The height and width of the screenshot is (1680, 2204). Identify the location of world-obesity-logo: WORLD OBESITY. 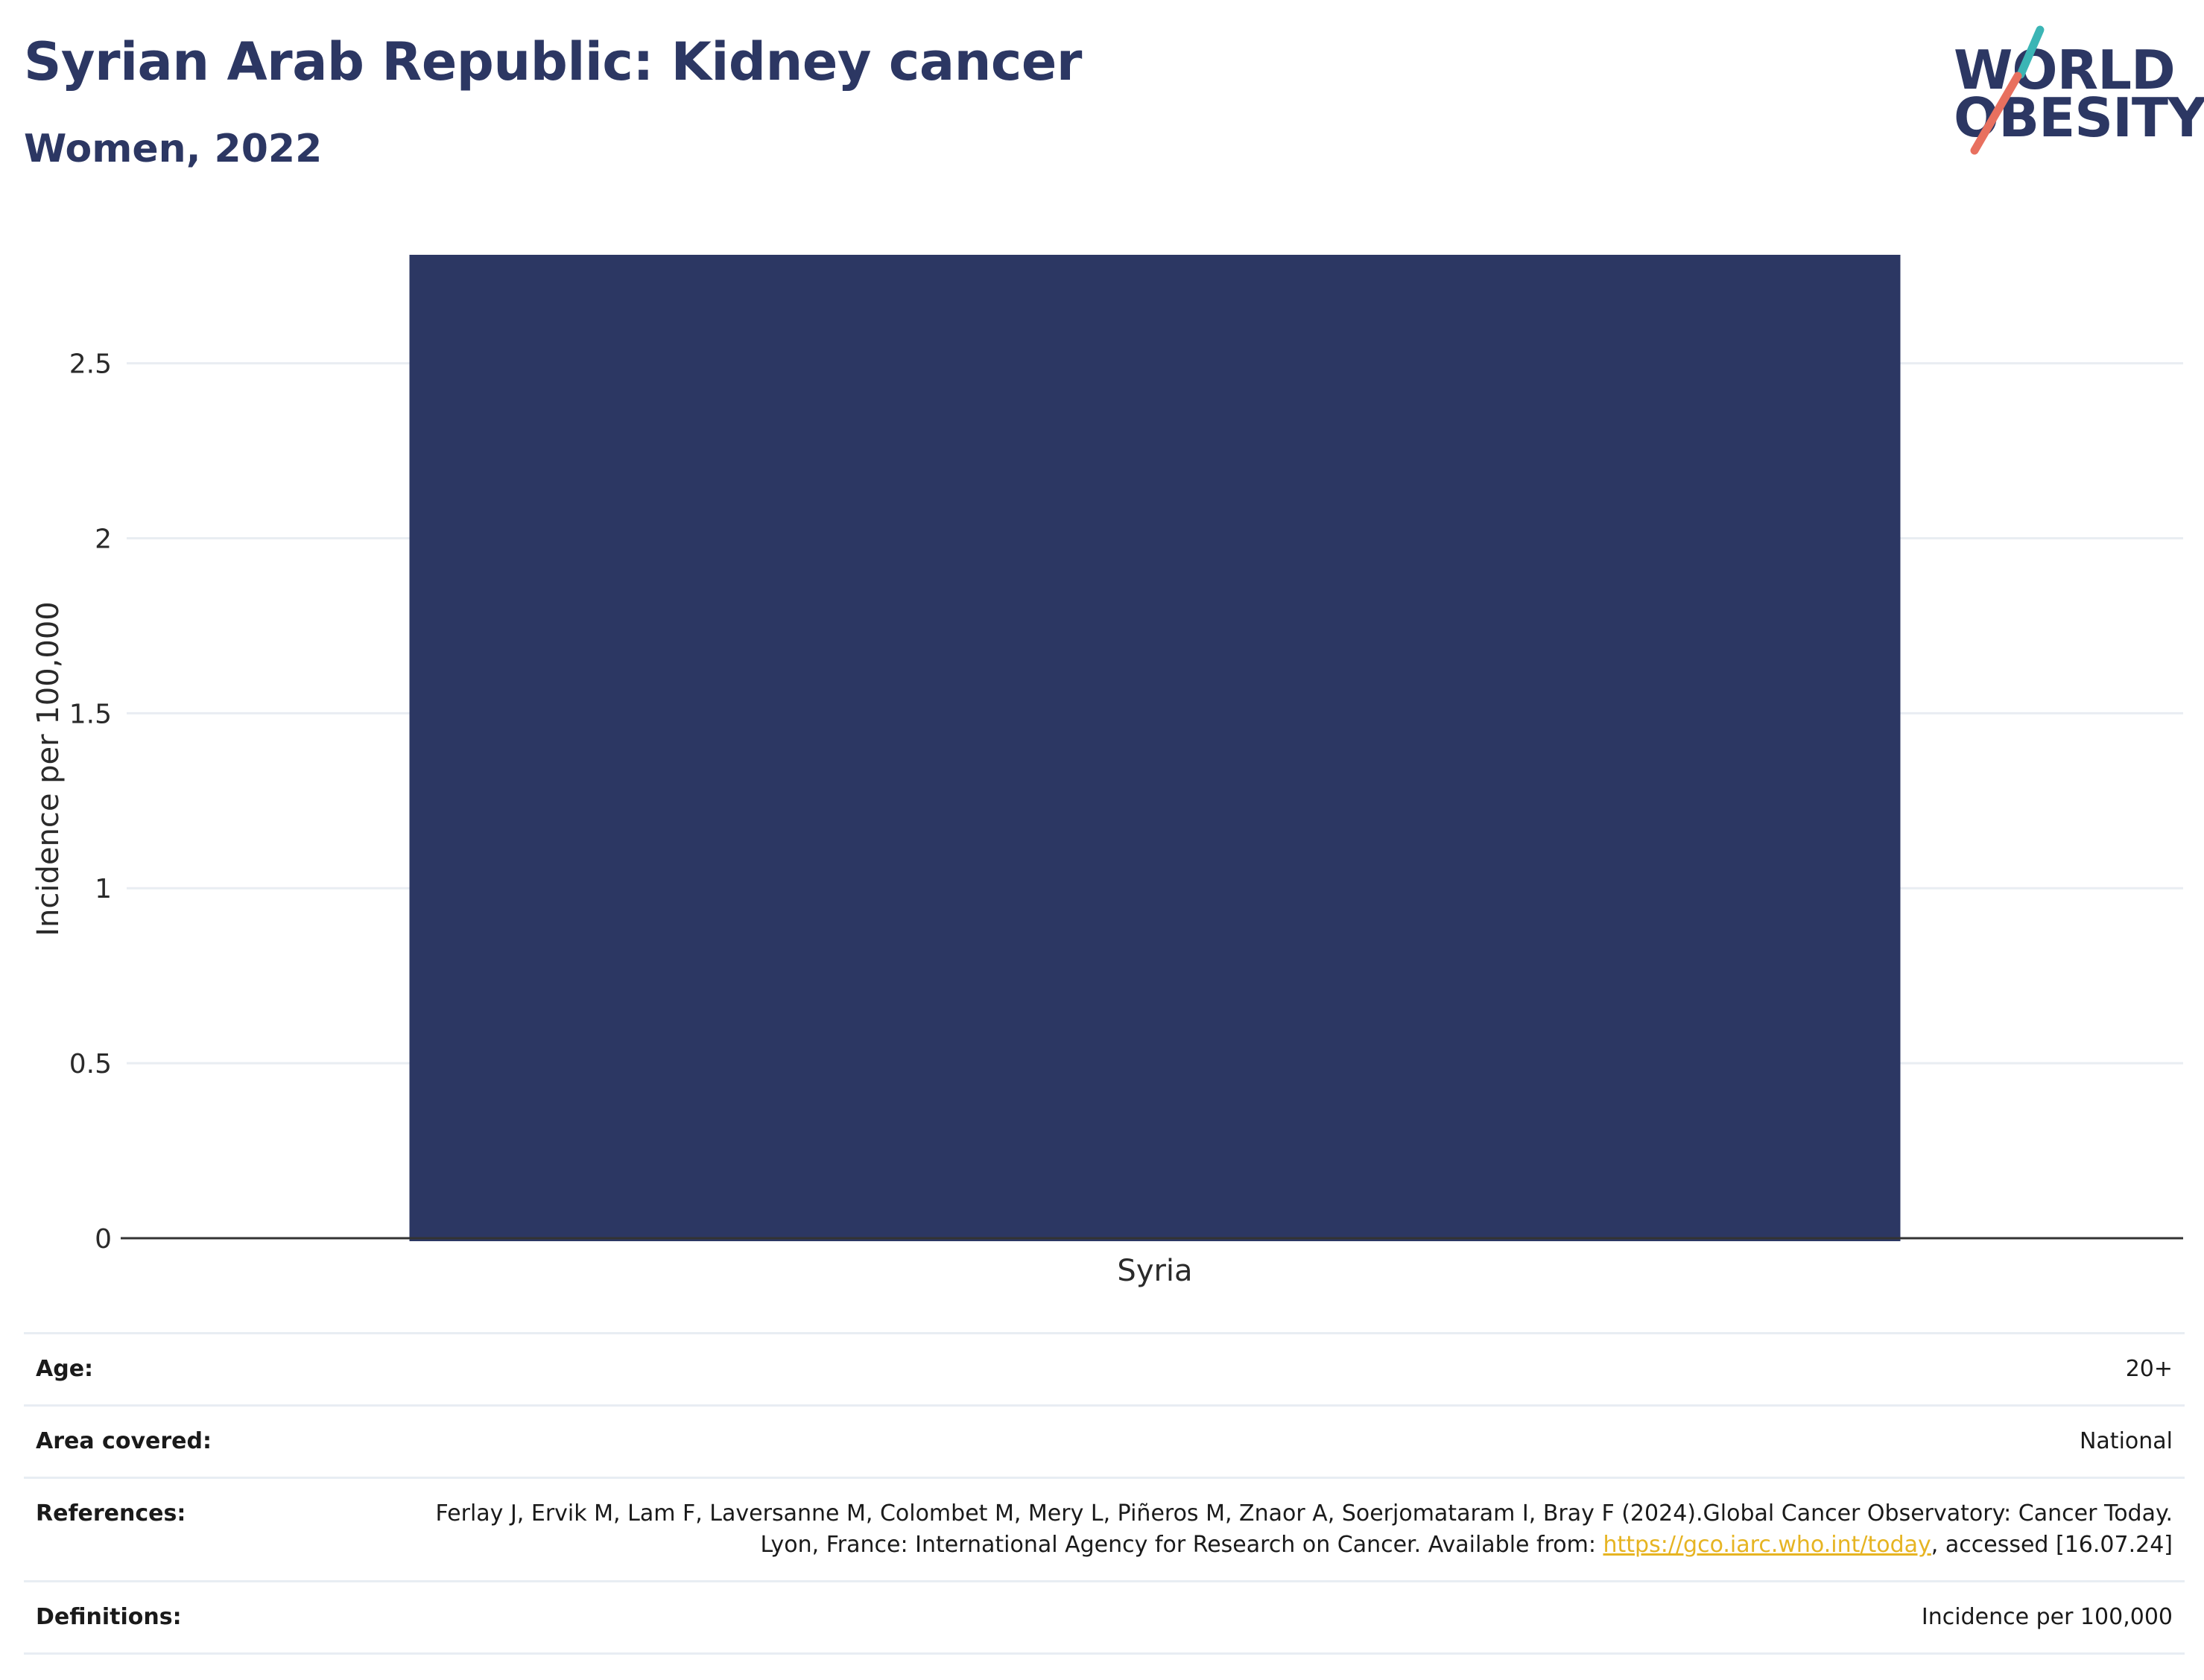
(2070, 89).